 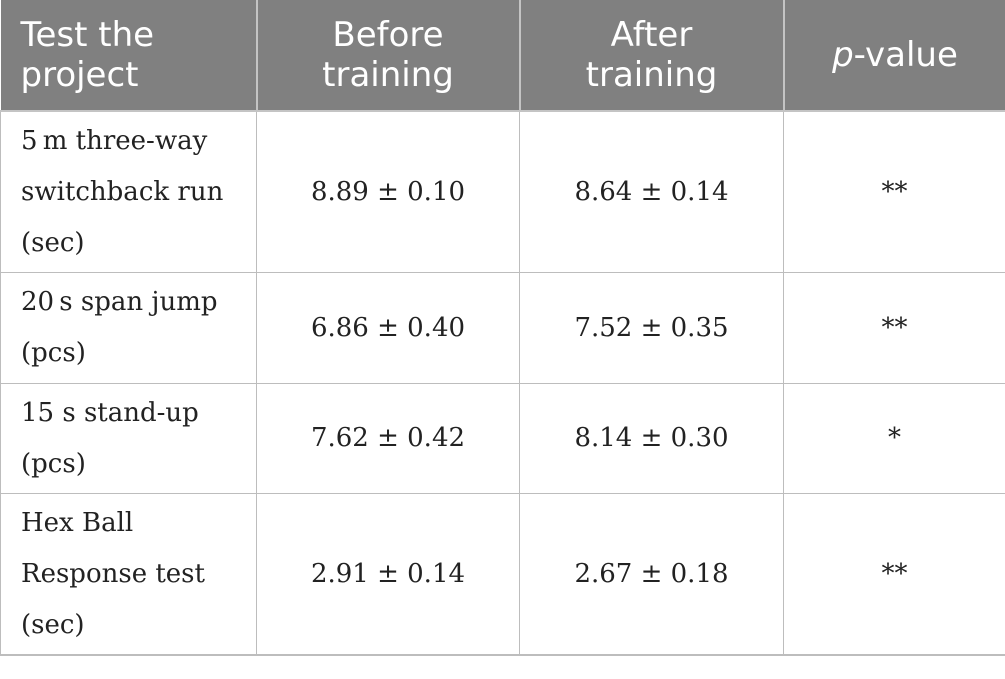 I want to click on row-label-line: 5 m three-way, so click(x=114, y=140).